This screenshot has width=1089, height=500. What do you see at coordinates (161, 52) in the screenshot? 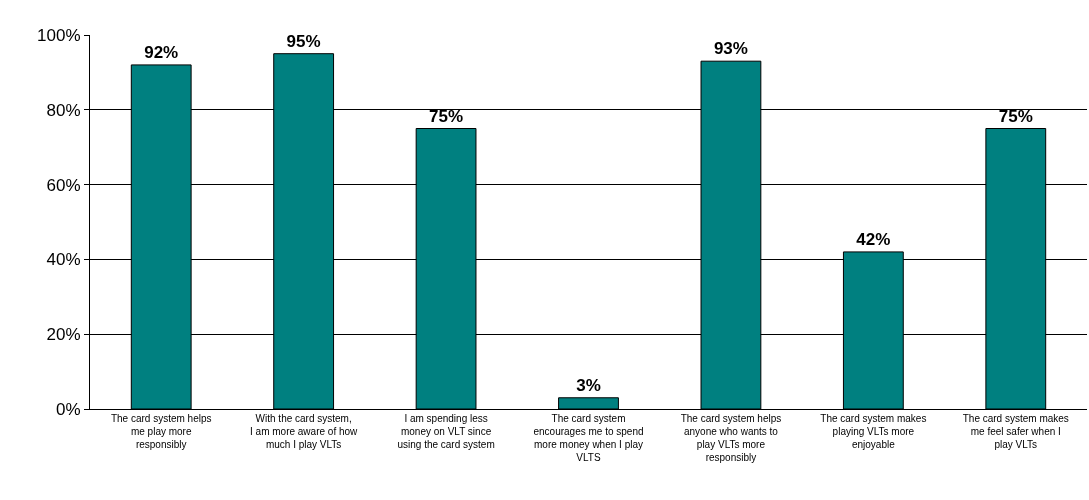
I see `data-label: 92%` at bounding box center [161, 52].